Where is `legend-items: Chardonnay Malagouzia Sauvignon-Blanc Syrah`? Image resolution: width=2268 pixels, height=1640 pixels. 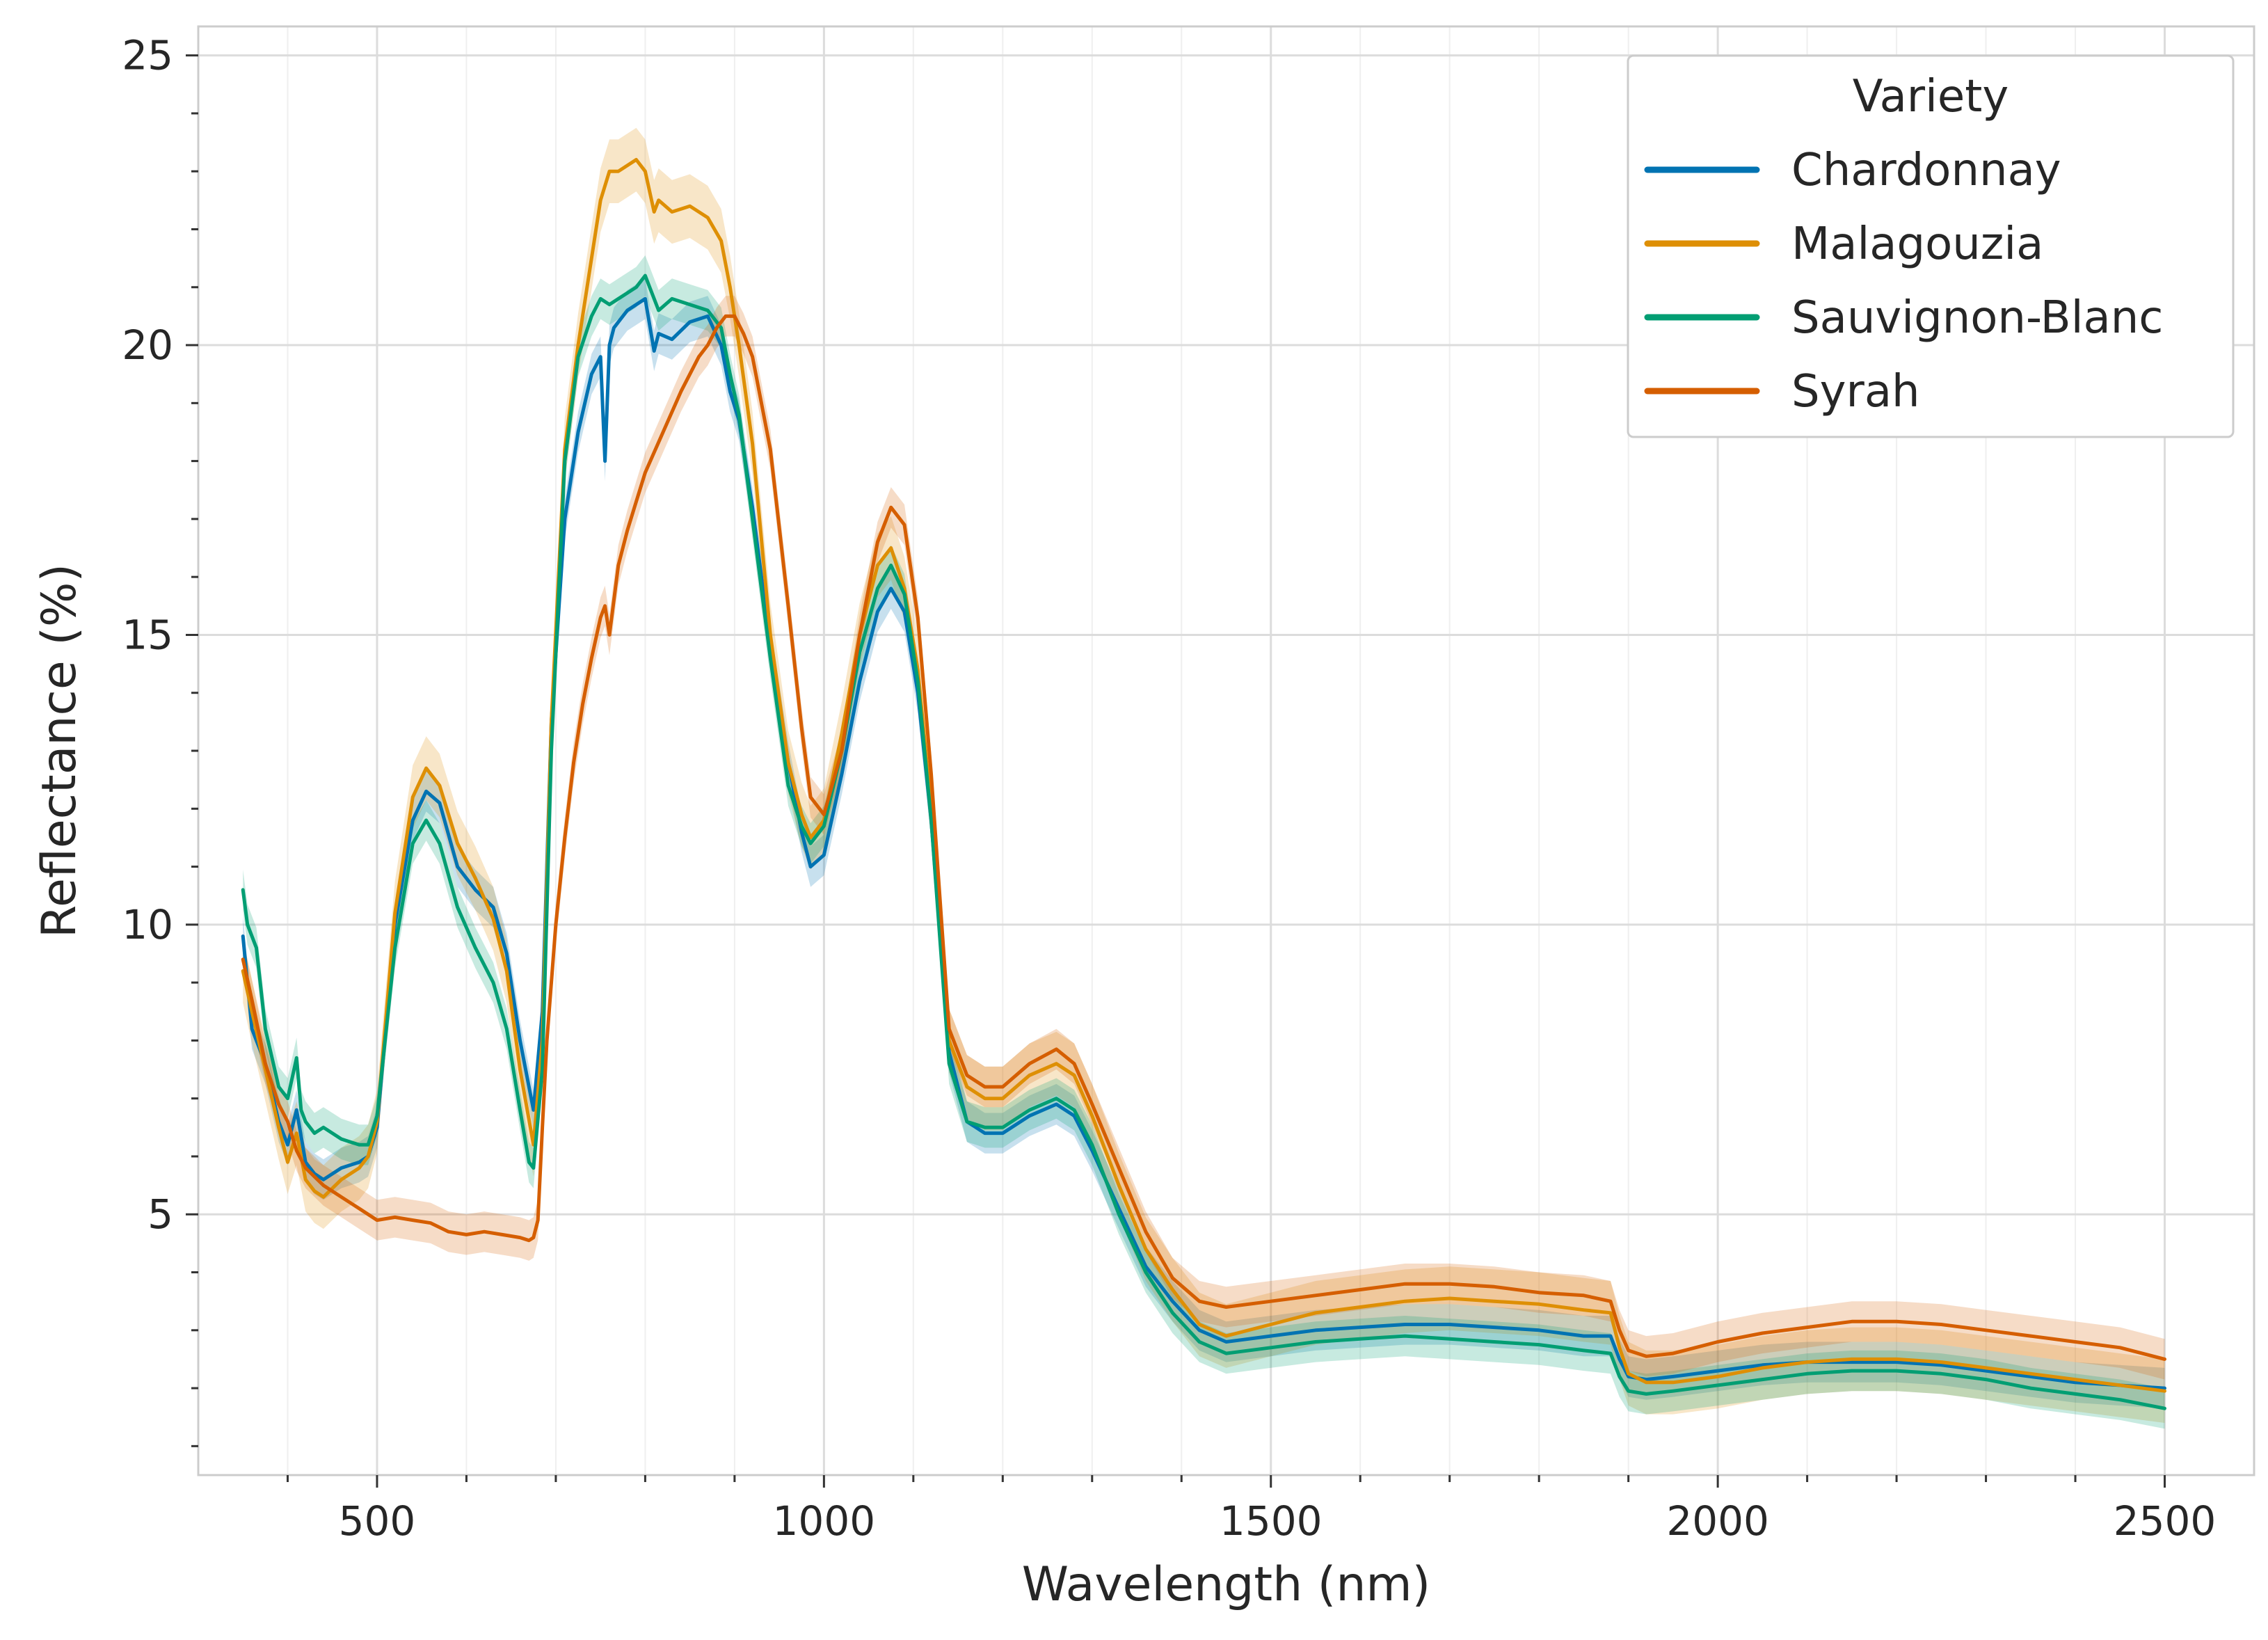 legend-items: Chardonnay Malagouzia Sauvignon-Blanc Syrah is located at coordinates (1903, 281).